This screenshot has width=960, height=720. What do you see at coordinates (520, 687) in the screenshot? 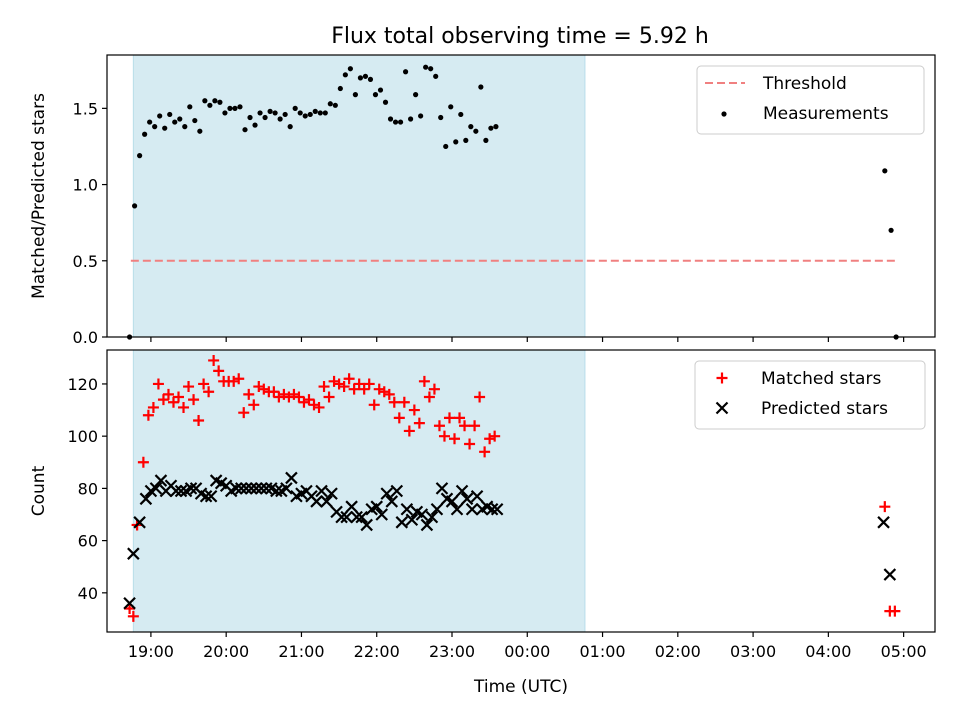
I see `xlabel: Time (UTC)` at bounding box center [520, 687].